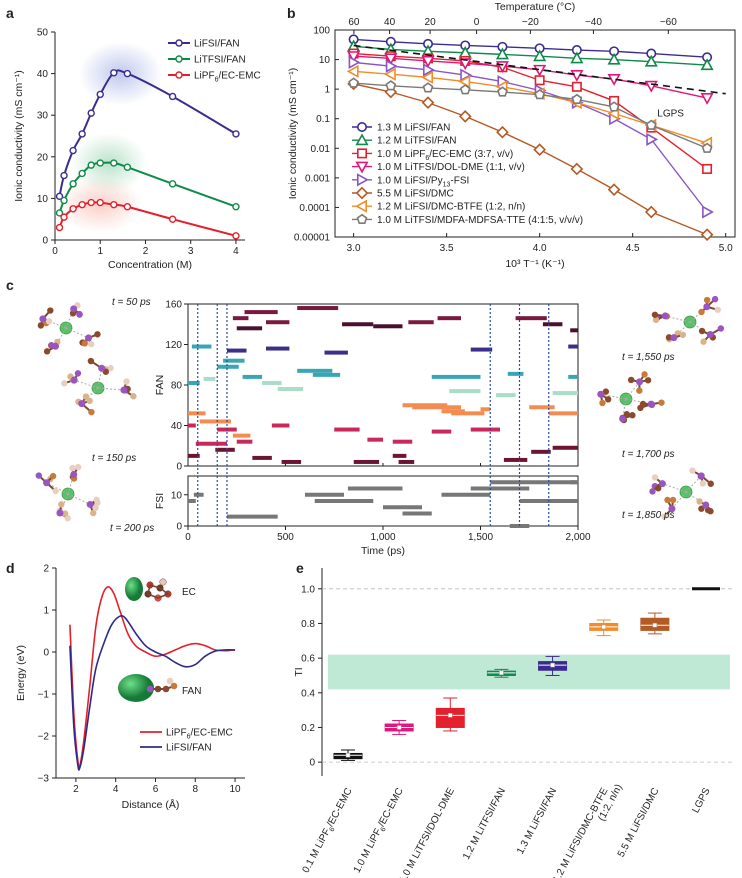  What do you see at coordinates (537, 821) in the screenshot?
I see `category-label: 1.3 M LiFSI/FAN` at bounding box center [537, 821].